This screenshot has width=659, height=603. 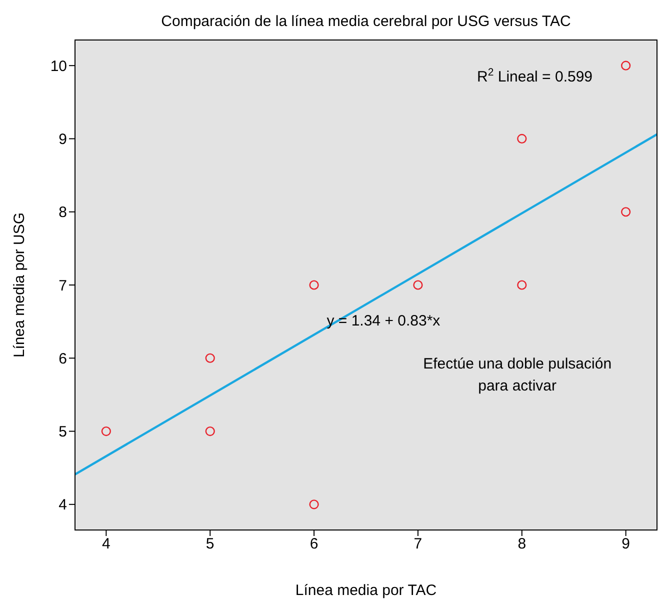 I want to click on y-tick-label: 6, so click(x=62, y=359).